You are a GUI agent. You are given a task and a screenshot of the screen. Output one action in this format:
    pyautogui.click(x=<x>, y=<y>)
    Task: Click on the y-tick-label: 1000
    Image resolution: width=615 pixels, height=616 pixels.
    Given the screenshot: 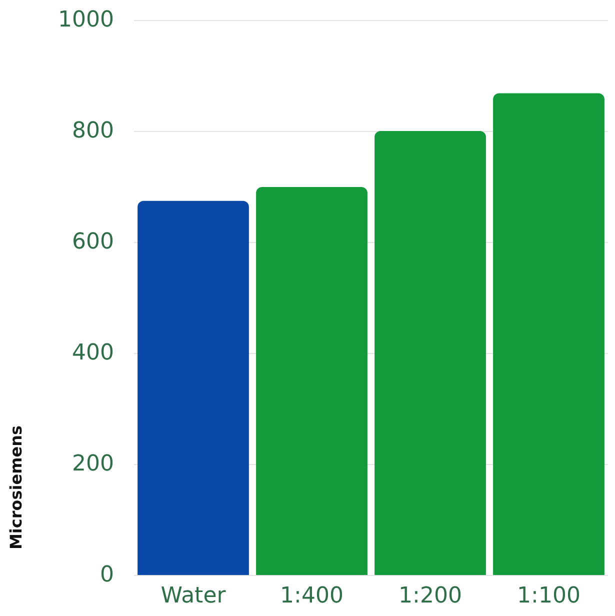 What is the action you would take?
    pyautogui.click(x=86, y=20)
    